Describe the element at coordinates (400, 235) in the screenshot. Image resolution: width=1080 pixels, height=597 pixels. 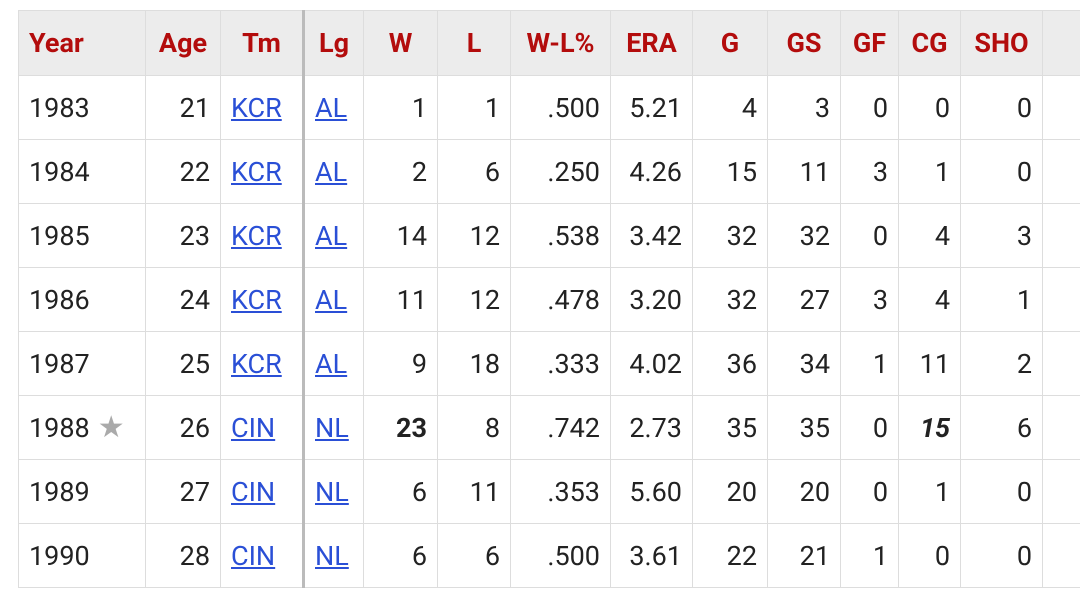
I see `table-cell: 14` at that location.